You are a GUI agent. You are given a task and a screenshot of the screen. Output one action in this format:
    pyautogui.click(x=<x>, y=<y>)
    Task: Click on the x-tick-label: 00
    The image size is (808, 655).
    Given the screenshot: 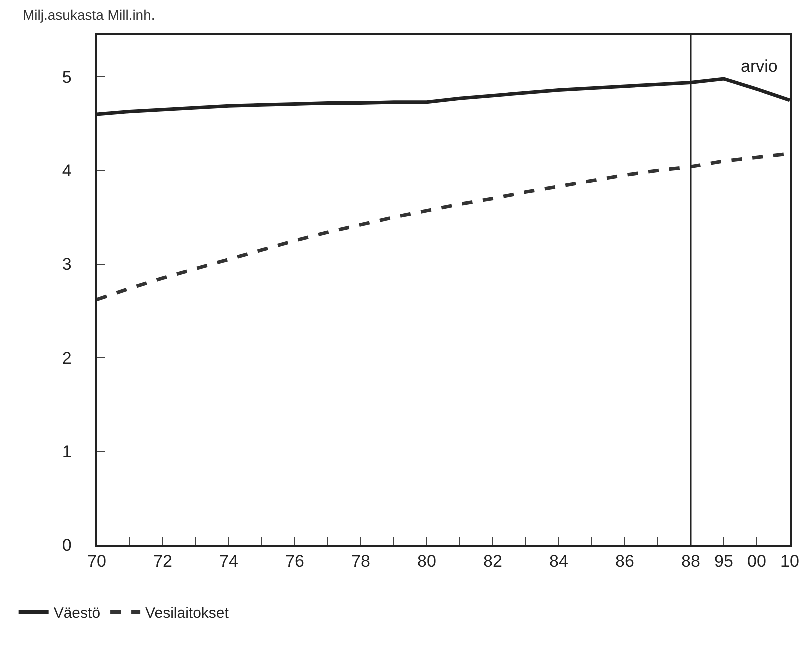 What is the action you would take?
    pyautogui.click(x=757, y=562)
    